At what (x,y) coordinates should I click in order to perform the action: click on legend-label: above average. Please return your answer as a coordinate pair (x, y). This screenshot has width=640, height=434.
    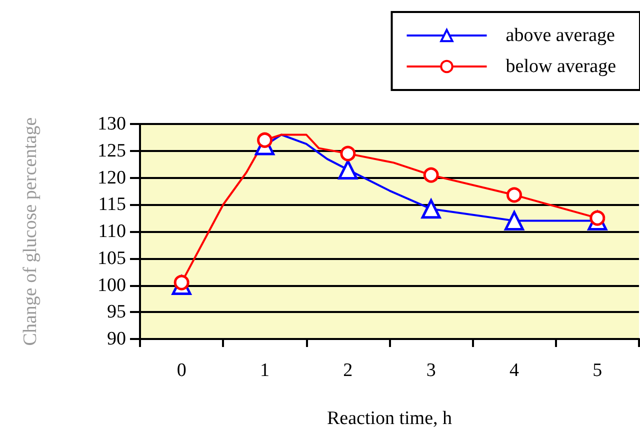
    Looking at the image, I should click on (560, 35).